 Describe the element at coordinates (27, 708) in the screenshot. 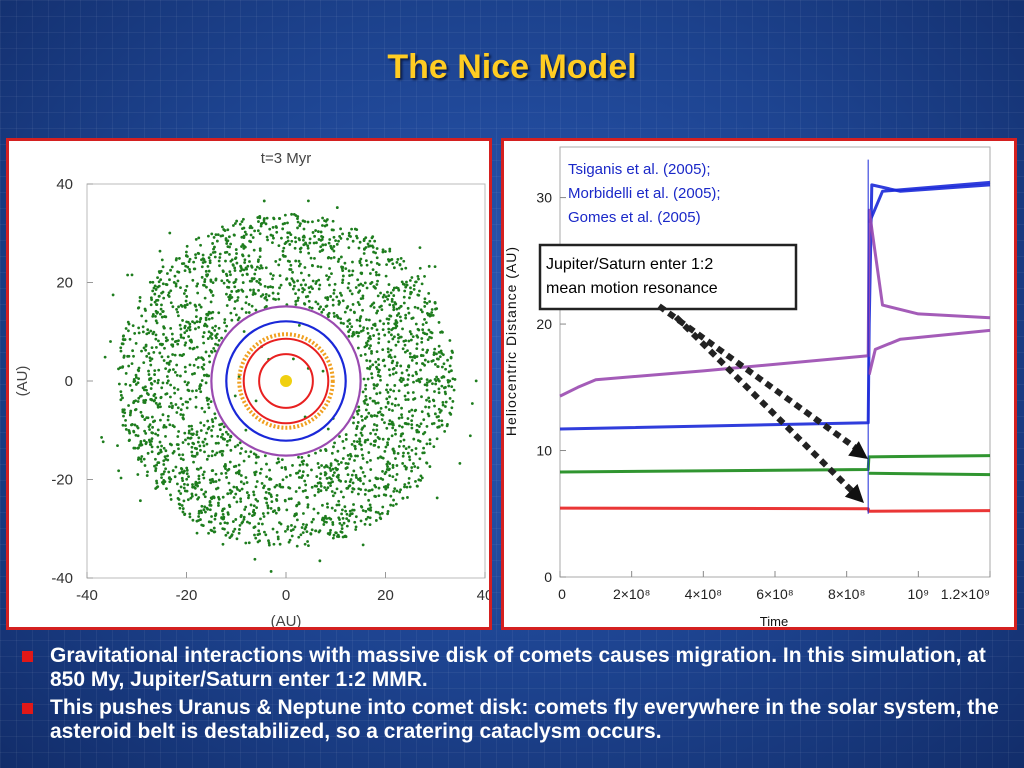

I see `bullet-square-icon` at that location.